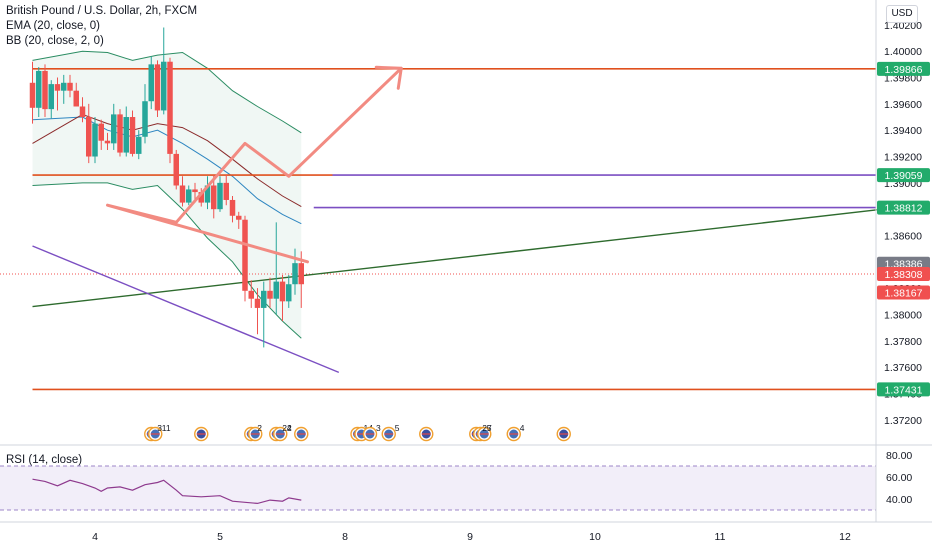  What do you see at coordinates (95, 537) in the screenshot?
I see `time-tick-label: 4` at bounding box center [95, 537].